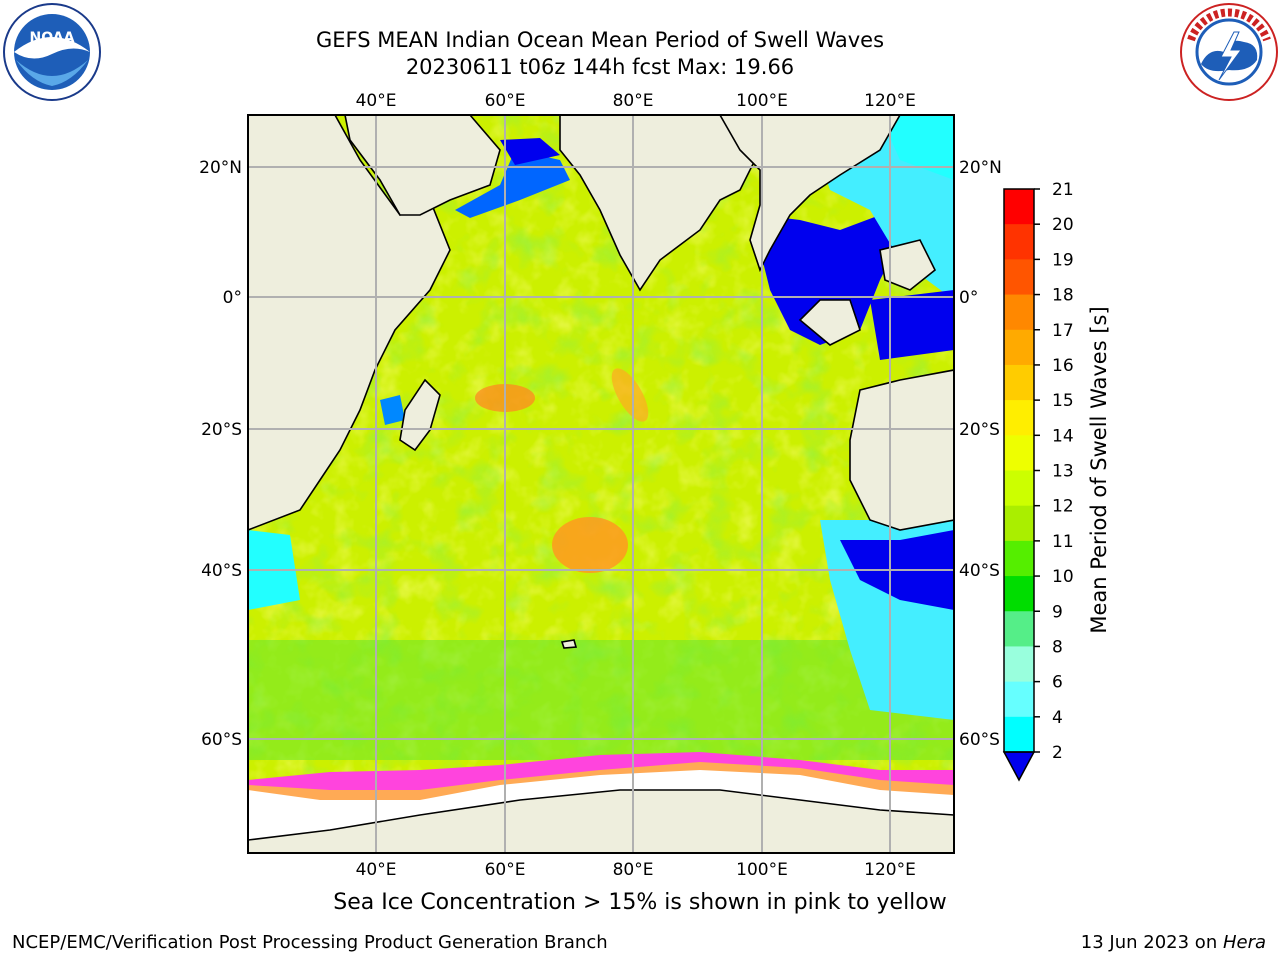  What do you see at coordinates (1063, 331) in the screenshot?
I see `colorbar-tick-label: 17` at bounding box center [1063, 331].